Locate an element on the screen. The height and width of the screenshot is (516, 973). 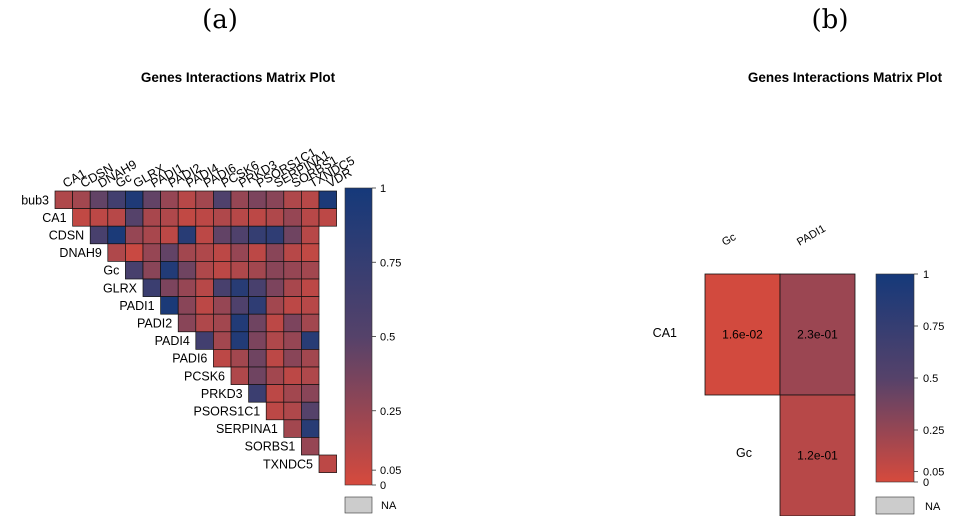
panel-b-na-label: NA is located at coordinates (933, 507).